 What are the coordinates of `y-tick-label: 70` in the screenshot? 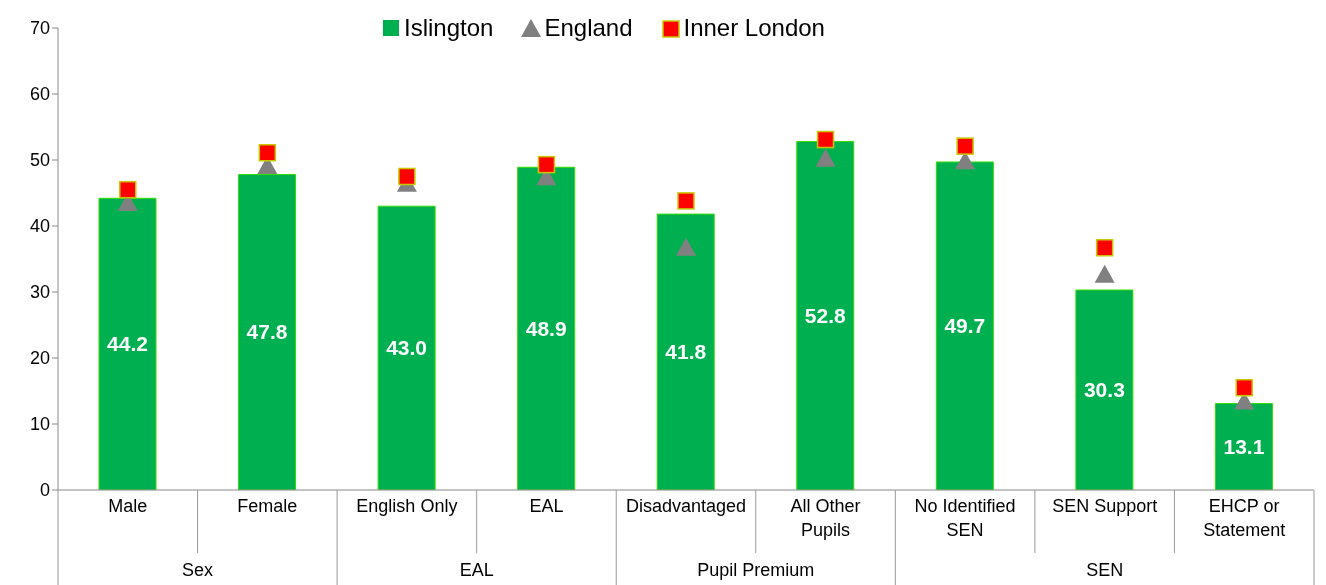 It's located at (39, 28).